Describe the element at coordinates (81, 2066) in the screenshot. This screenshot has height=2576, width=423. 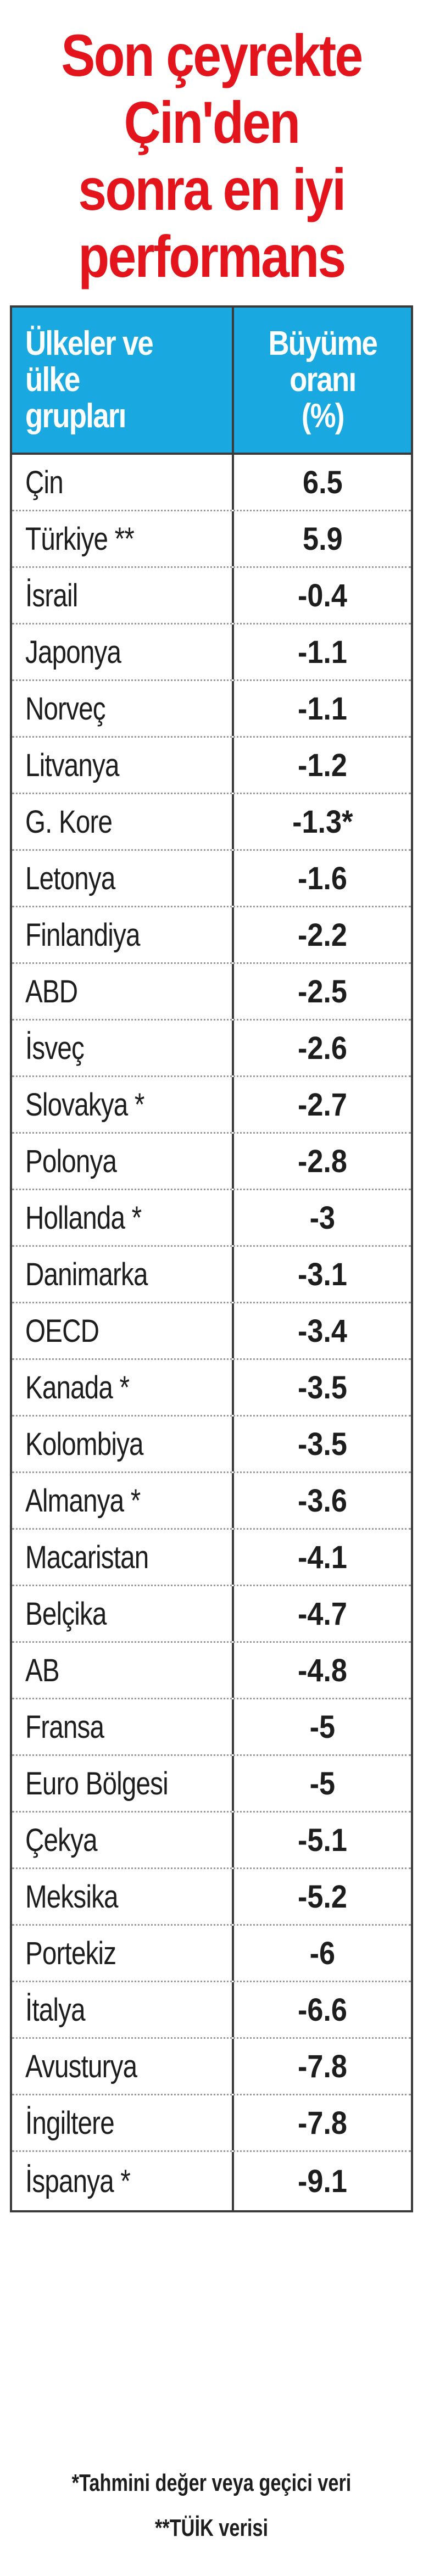
I see `country-name: Avusturya` at that location.